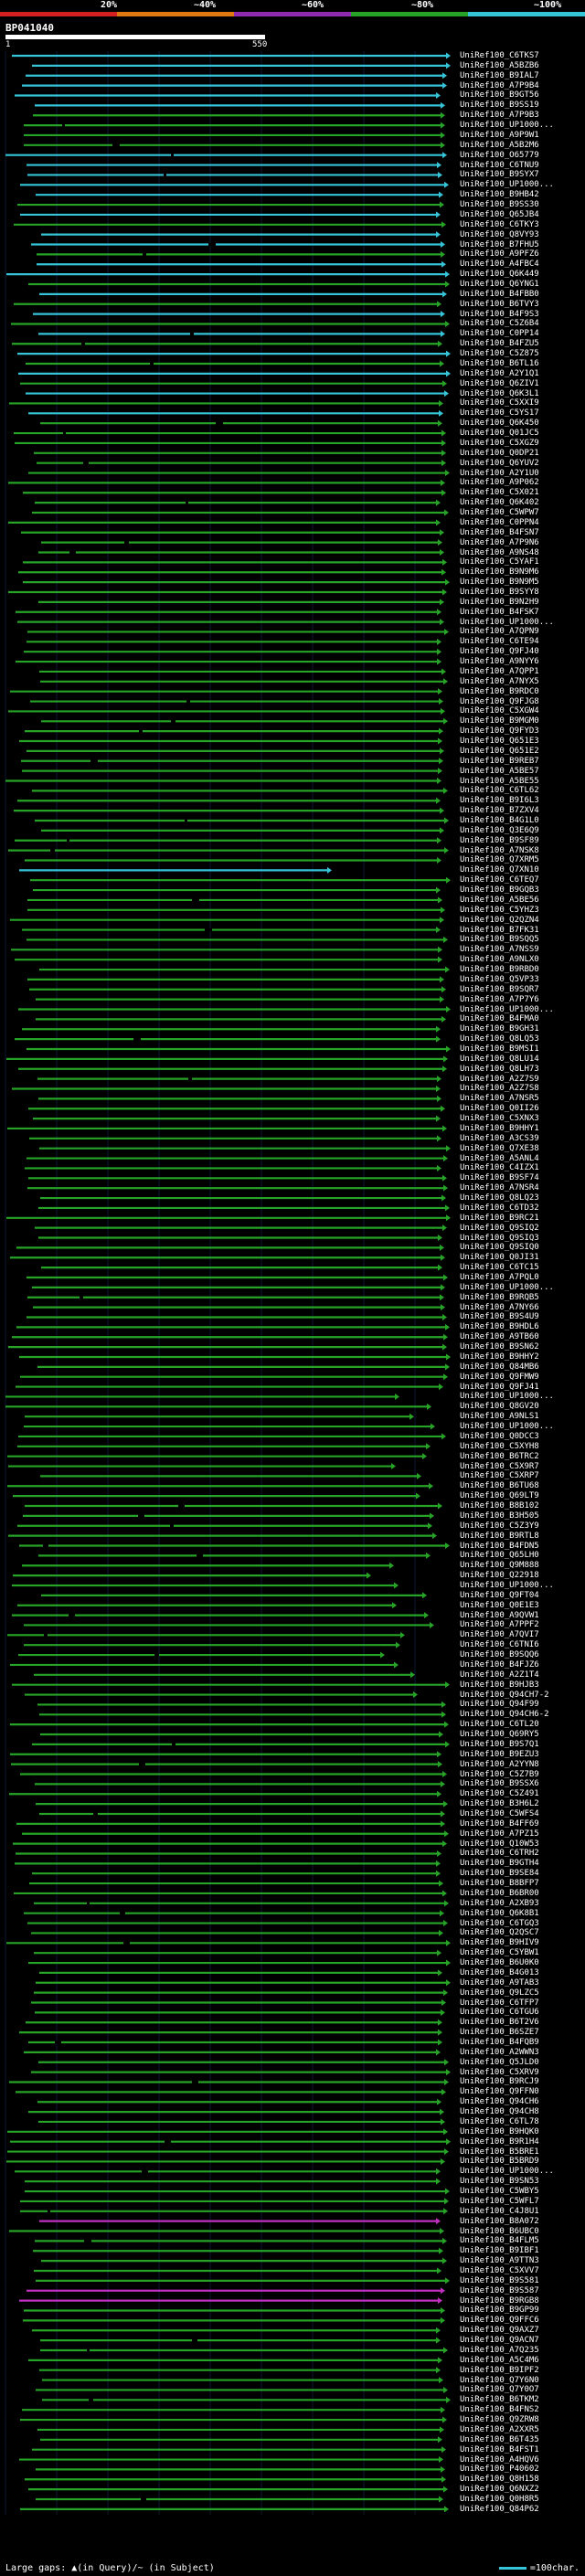 The height and width of the screenshot is (2576, 585). Describe the element at coordinates (500, 2131) in the screenshot. I see `hit-label: UniRef100_B9HQK0` at that location.